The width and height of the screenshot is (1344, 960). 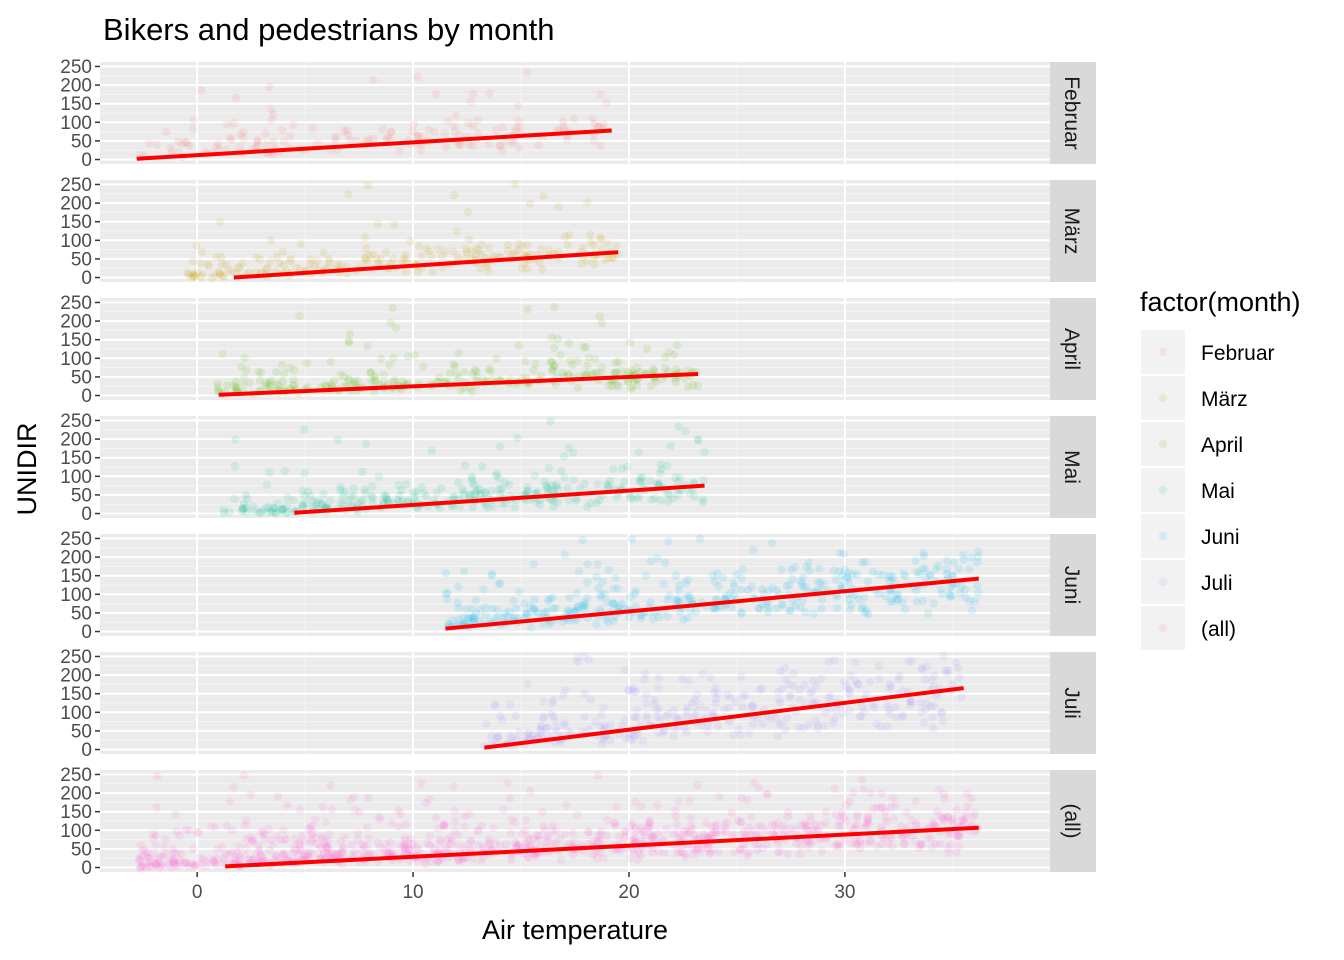 What do you see at coordinates (76, 576) in the screenshot?
I see `y-tick-label: 150` at bounding box center [76, 576].